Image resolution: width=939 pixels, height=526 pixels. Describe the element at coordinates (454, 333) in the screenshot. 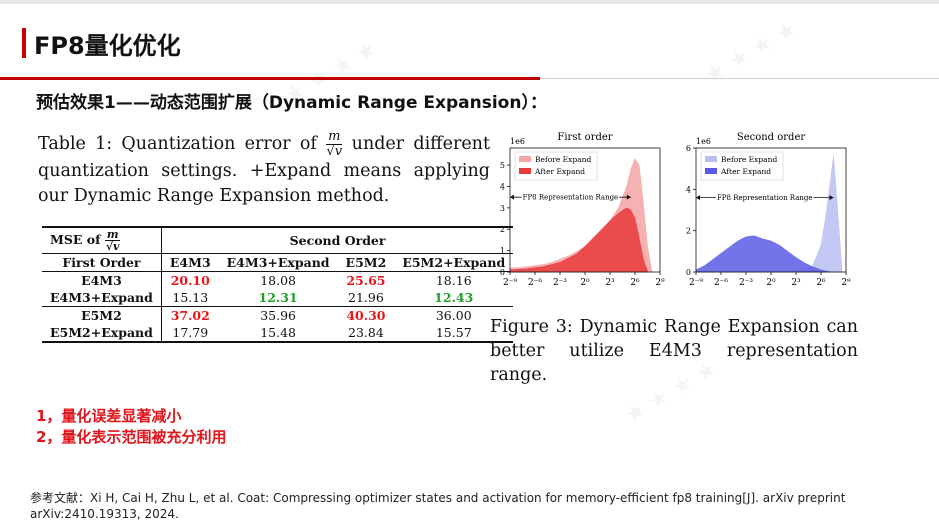

I see `table-cell: 15.57` at that location.